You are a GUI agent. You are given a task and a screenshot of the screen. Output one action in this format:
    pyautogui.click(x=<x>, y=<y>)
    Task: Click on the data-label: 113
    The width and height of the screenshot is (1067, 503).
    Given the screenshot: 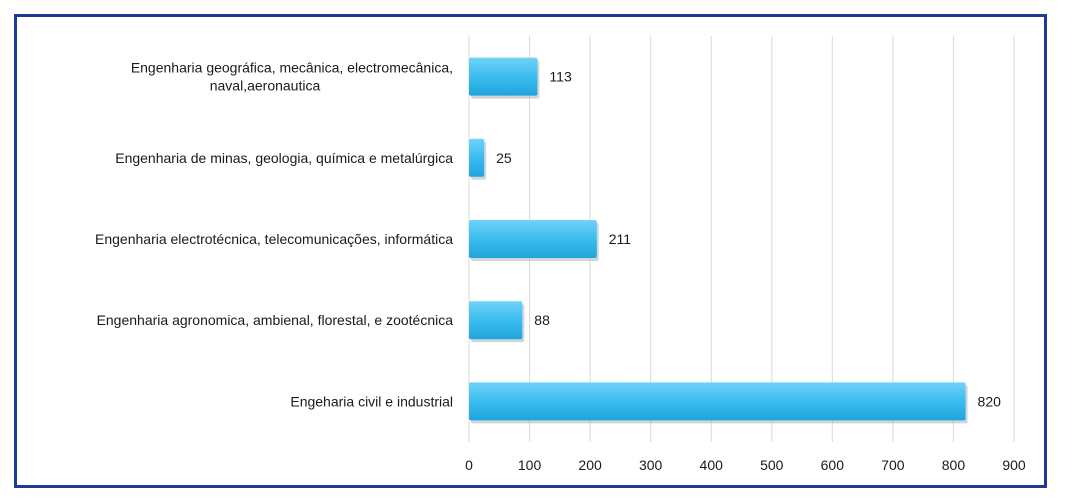 What is the action you would take?
    pyautogui.click(x=560, y=77)
    